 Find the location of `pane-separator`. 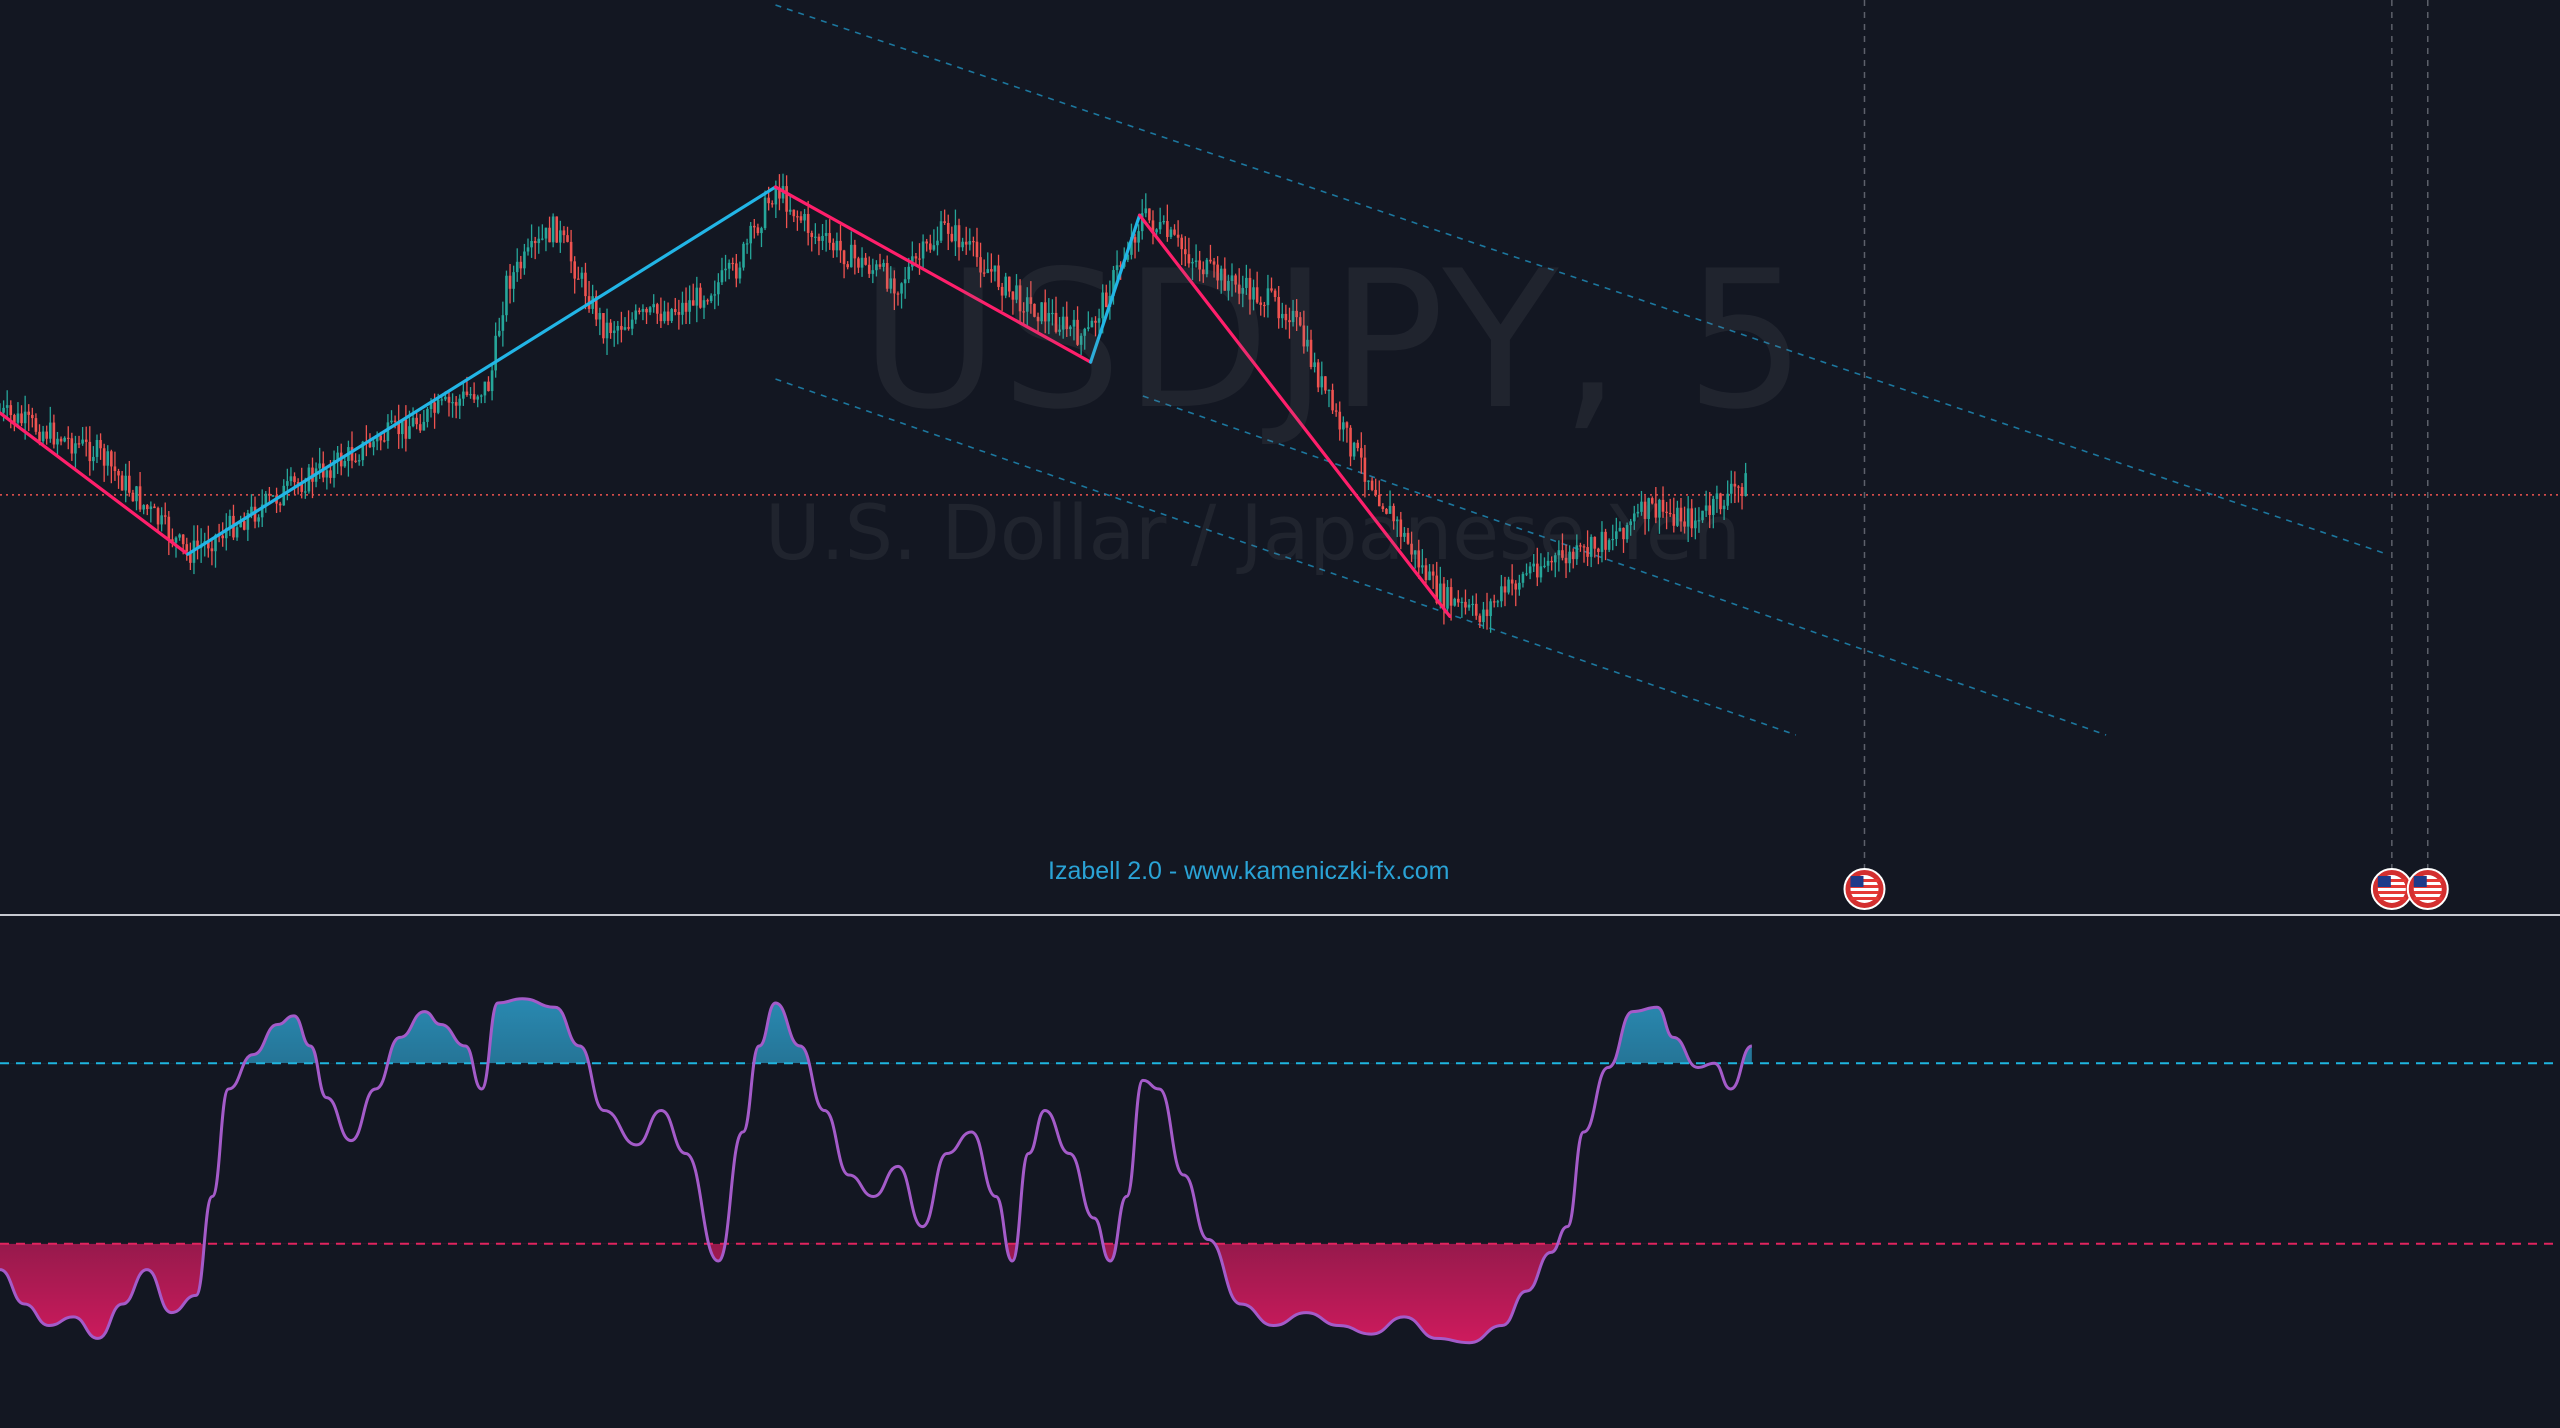

pane-separator is located at coordinates (1280, 915).